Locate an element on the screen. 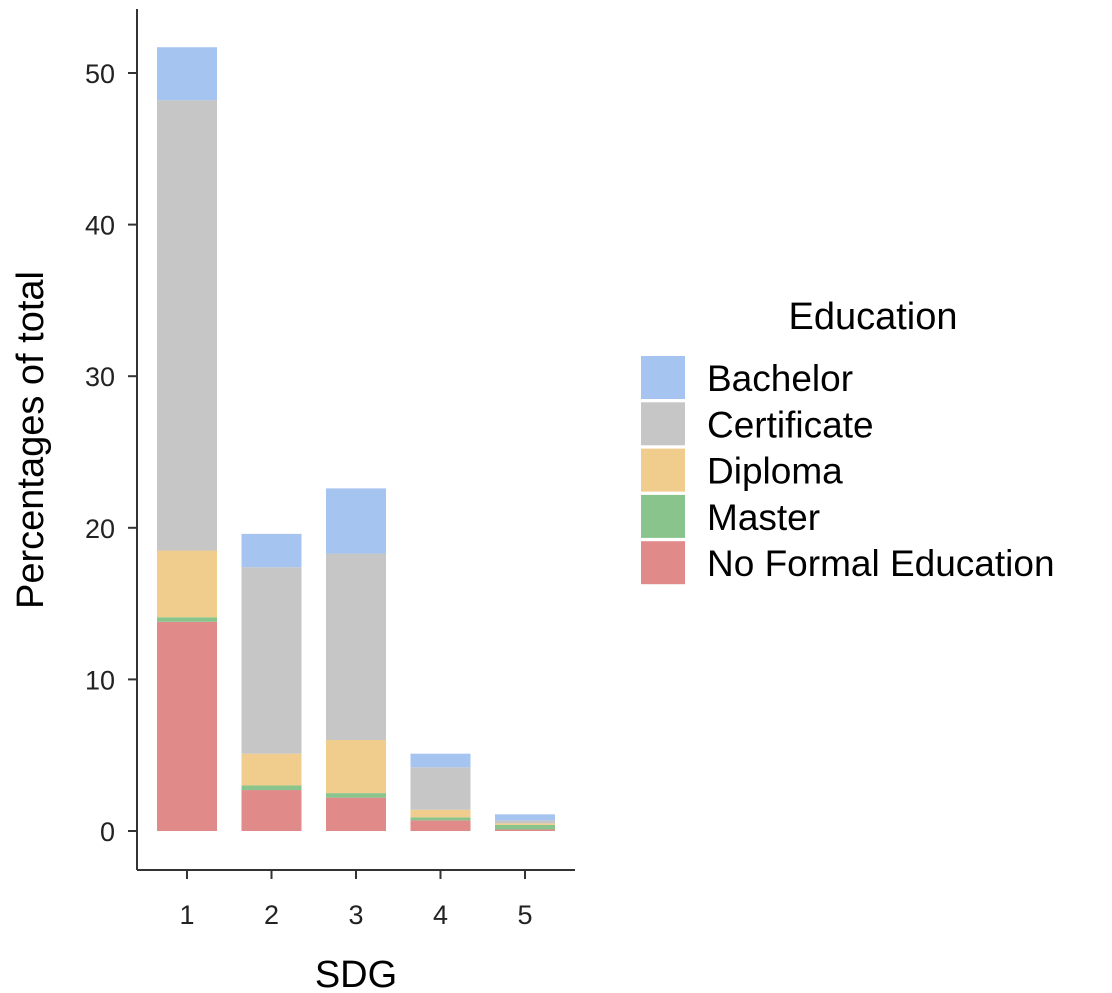  bar-segment-sdg1-certificate is located at coordinates (187, 325).